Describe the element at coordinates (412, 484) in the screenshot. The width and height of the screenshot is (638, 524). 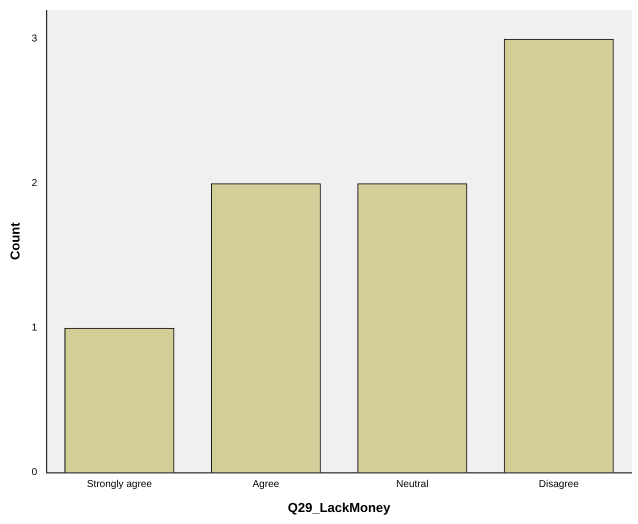
I see `x-tick-label: Neutral` at that location.